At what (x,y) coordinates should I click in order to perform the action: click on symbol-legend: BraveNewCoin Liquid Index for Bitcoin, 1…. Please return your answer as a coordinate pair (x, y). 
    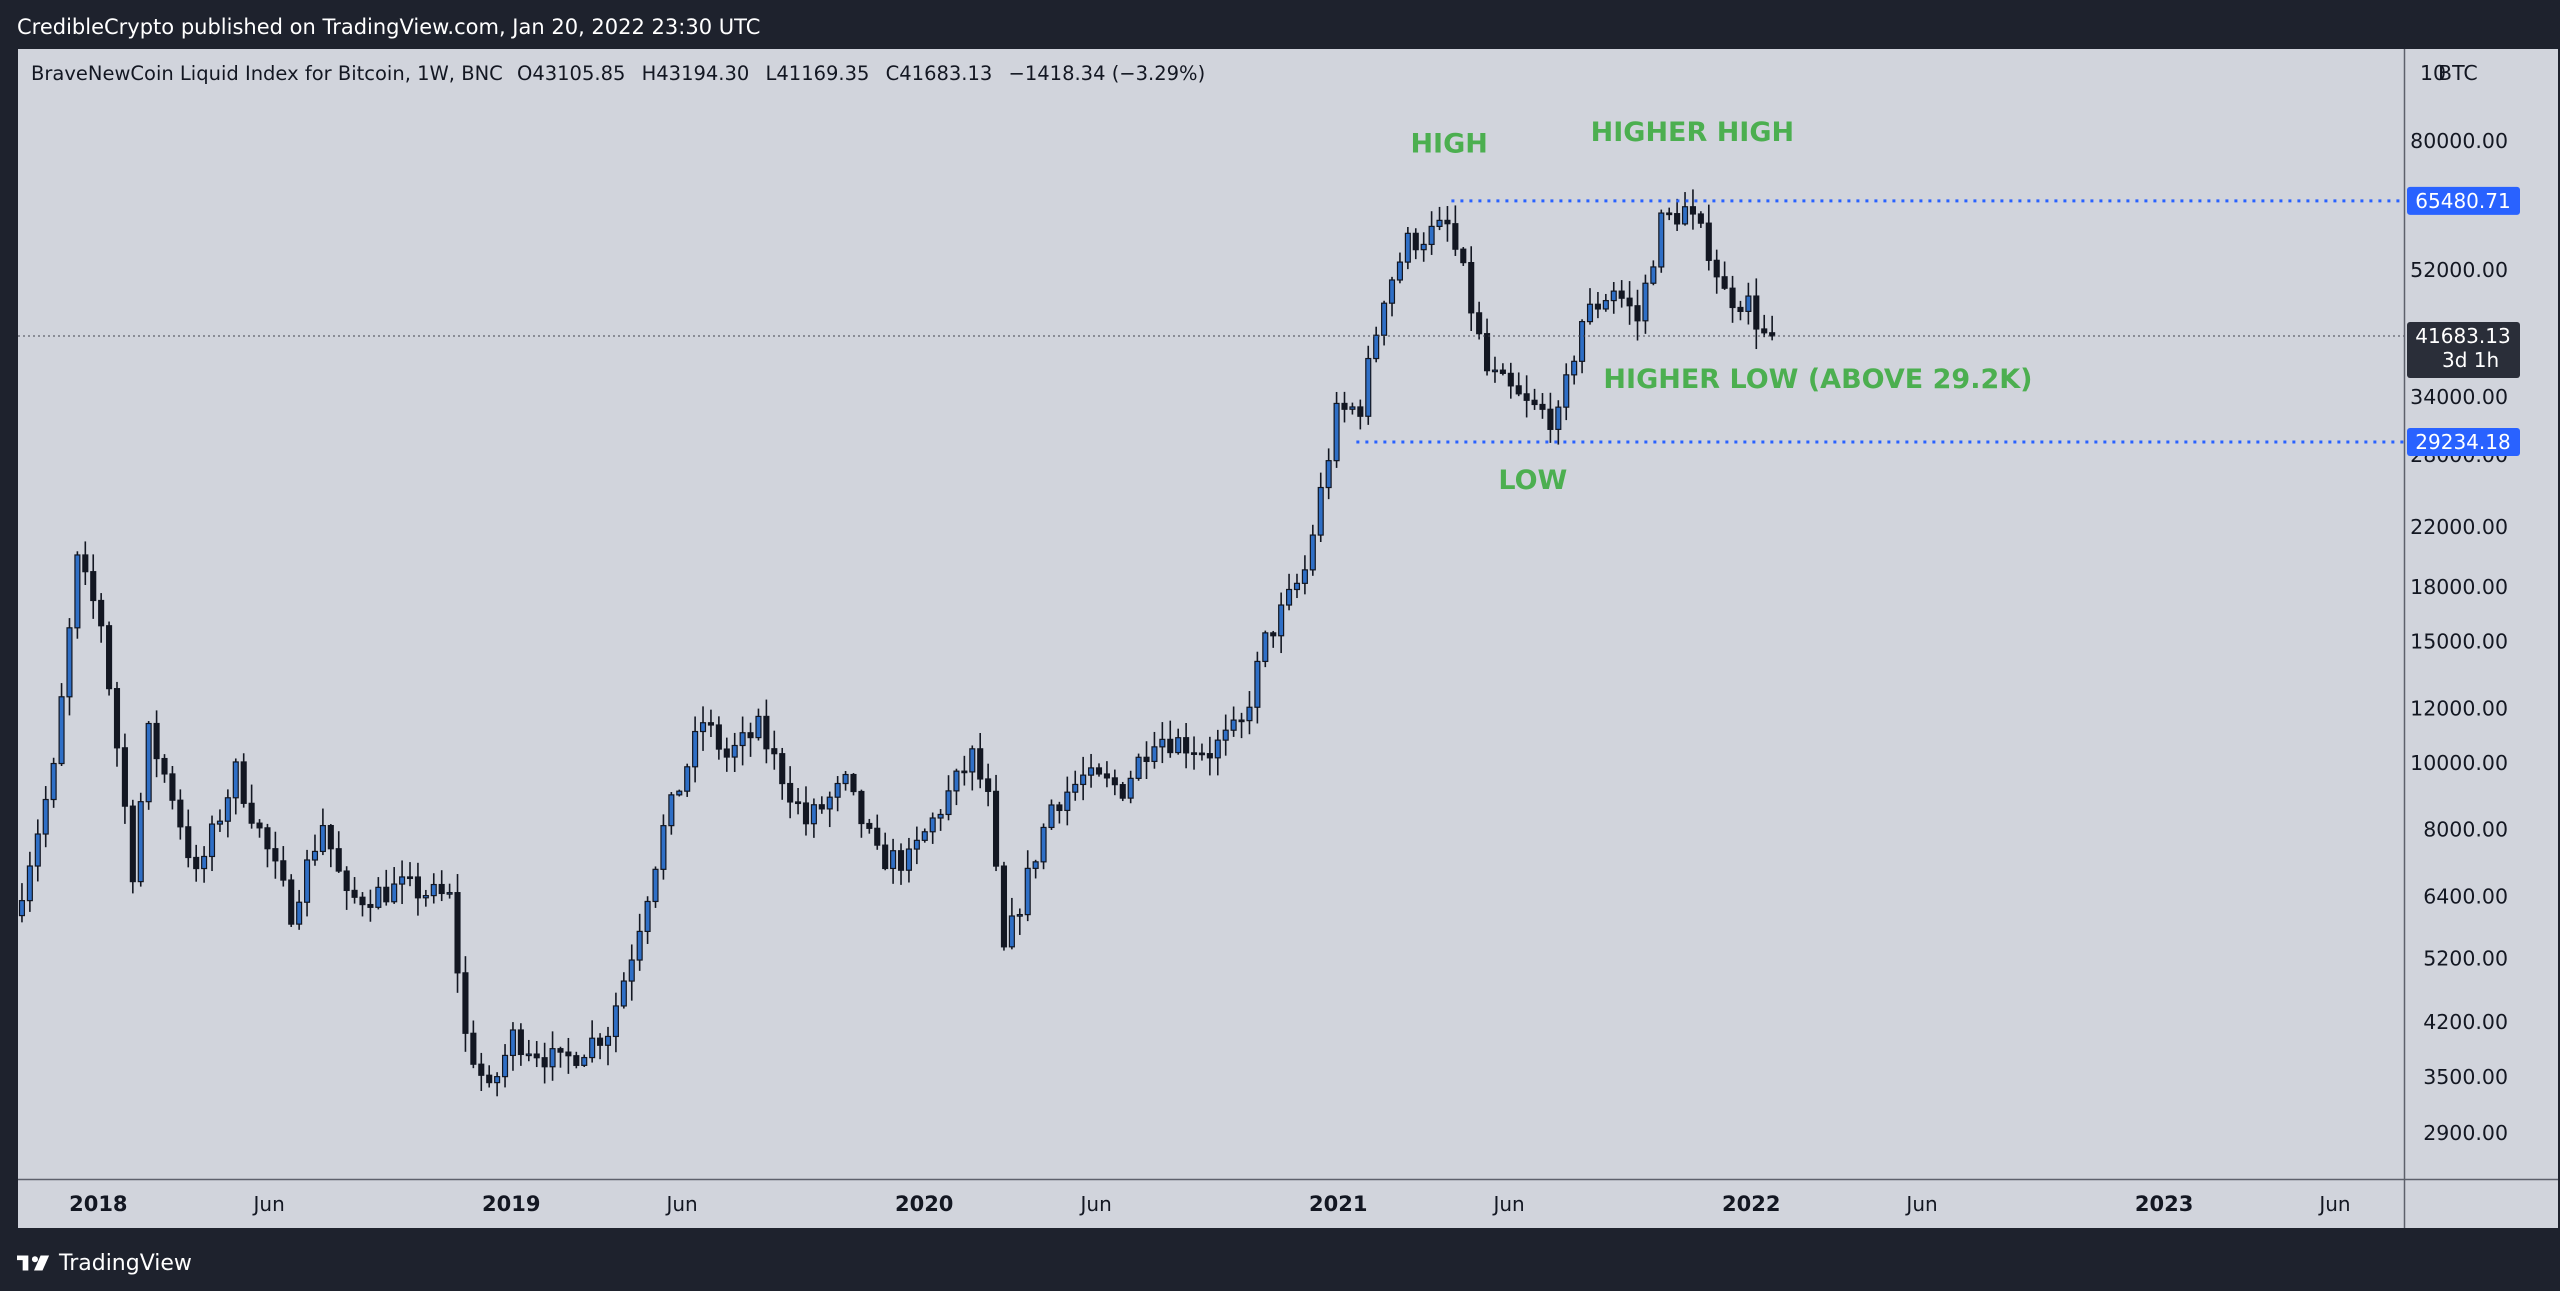
    Looking at the image, I should click on (623, 73).